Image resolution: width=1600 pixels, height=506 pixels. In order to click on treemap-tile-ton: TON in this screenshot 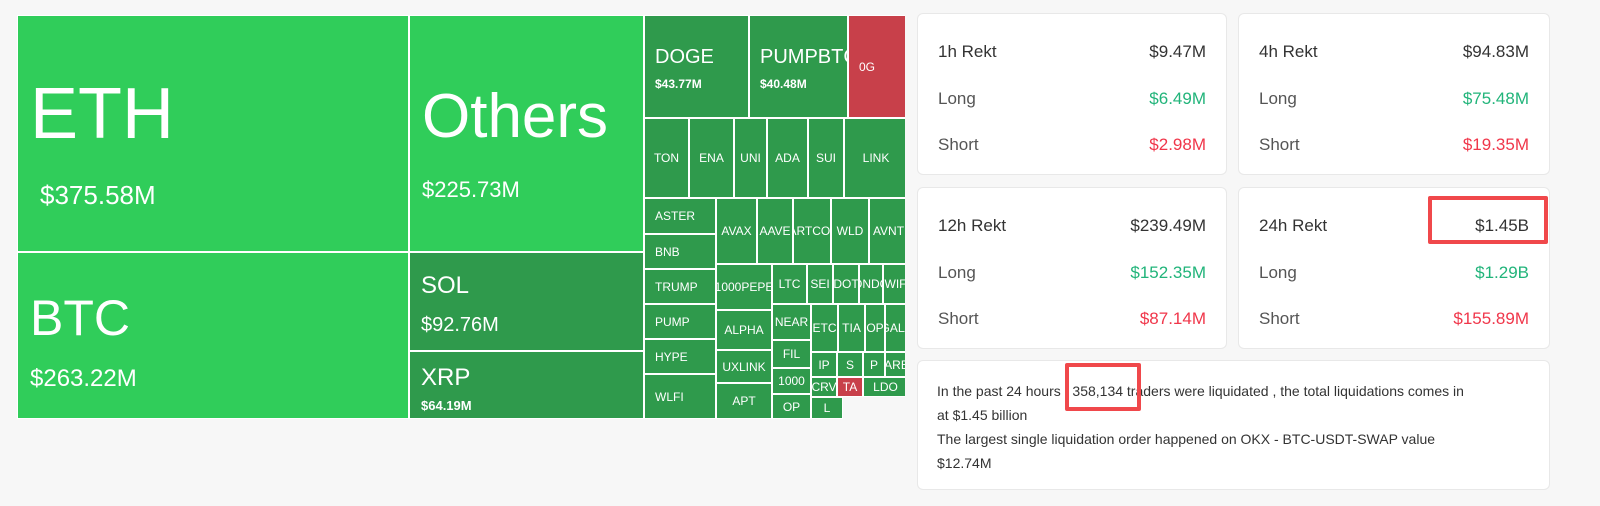, I will do `click(666, 158)`.